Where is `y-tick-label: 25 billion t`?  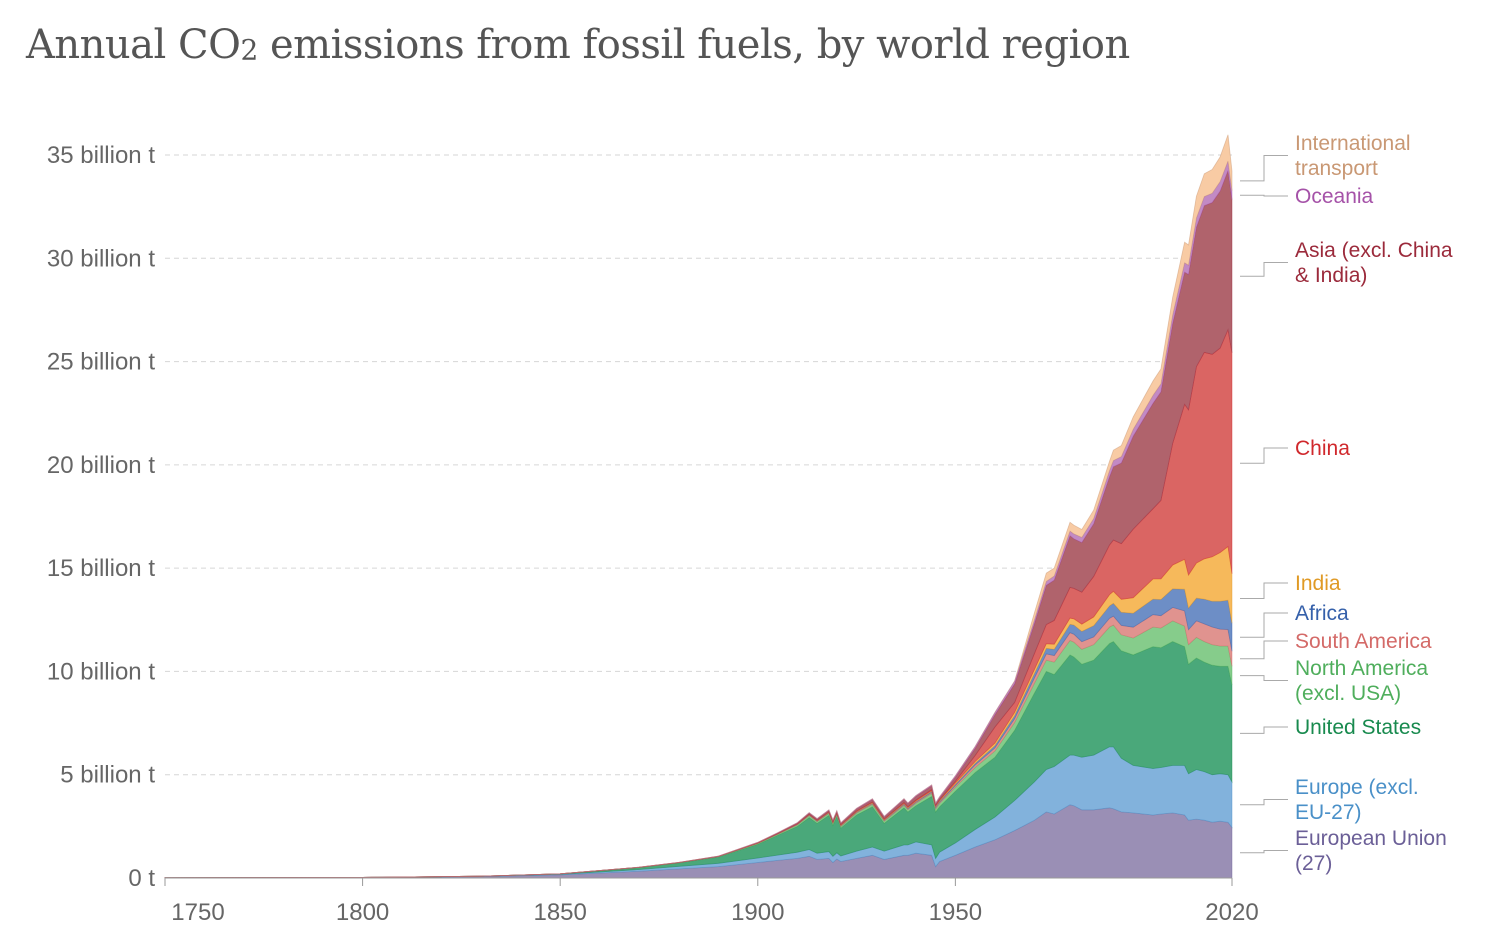 y-tick-label: 25 billion t is located at coordinates (101, 362).